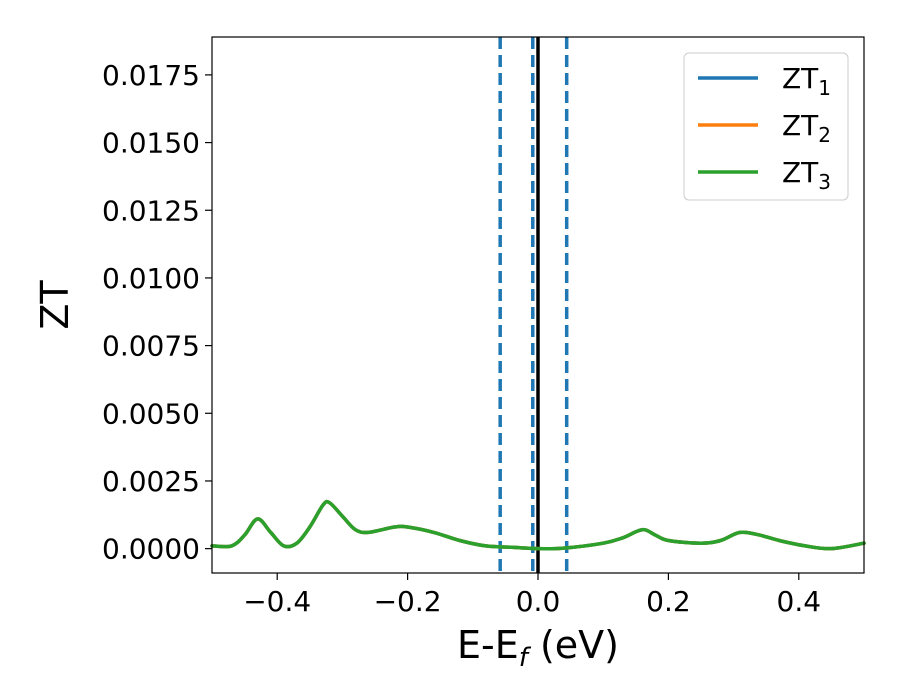 Image resolution: width=900 pixels, height=700 pixels. Describe the element at coordinates (151, 75) in the screenshot. I see `y-tick-label: 0.0175` at that location.